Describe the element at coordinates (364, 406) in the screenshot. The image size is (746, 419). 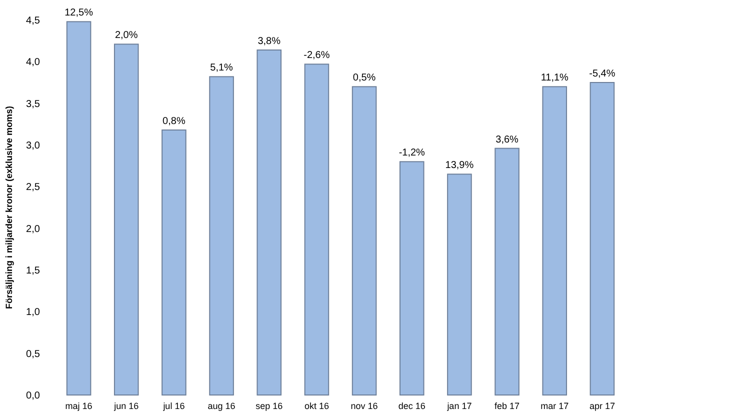
I see `x-tick-label: nov 16` at that location.